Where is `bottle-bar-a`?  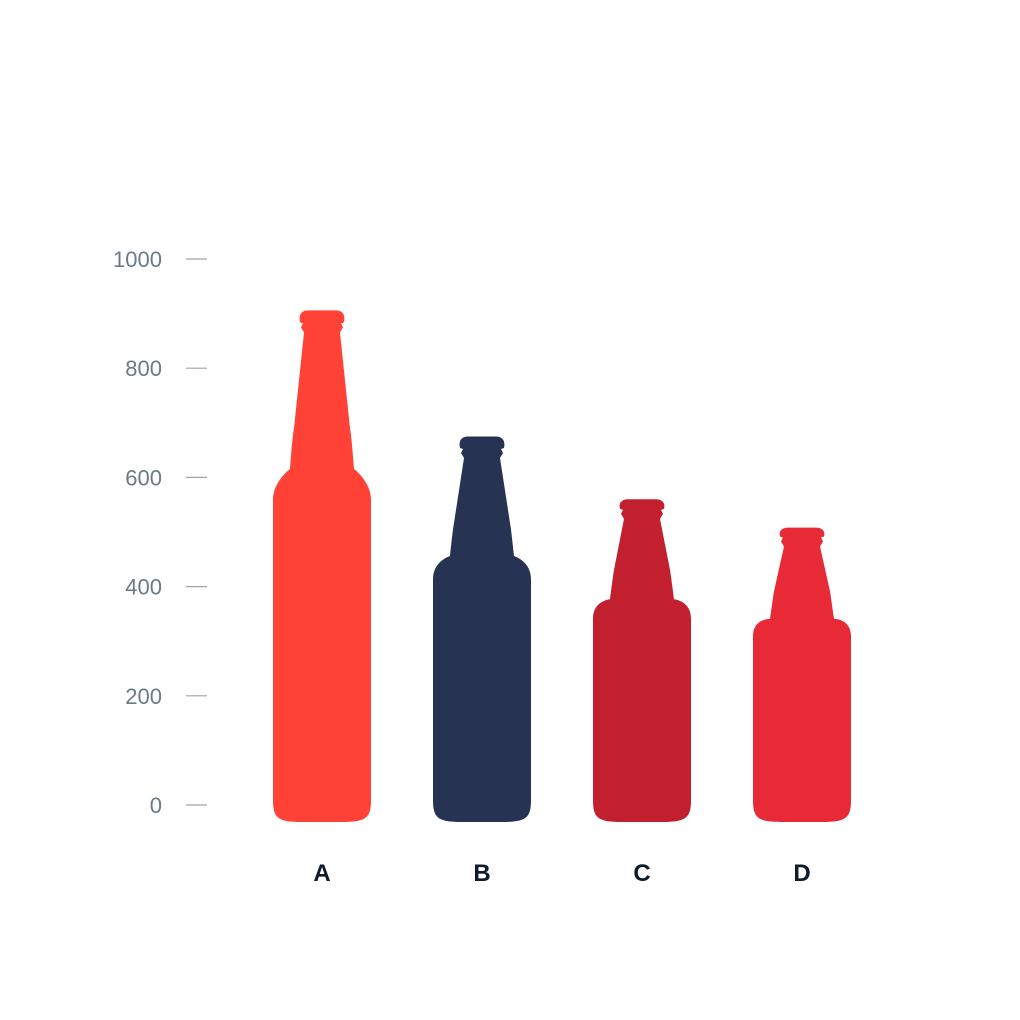 bottle-bar-a is located at coordinates (322, 566).